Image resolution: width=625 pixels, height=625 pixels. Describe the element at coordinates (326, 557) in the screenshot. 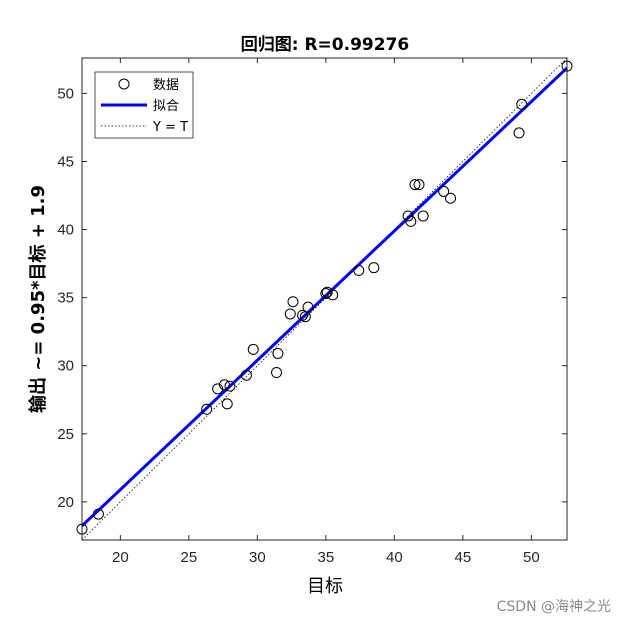

I see `x-tick-label-3: 35` at that location.